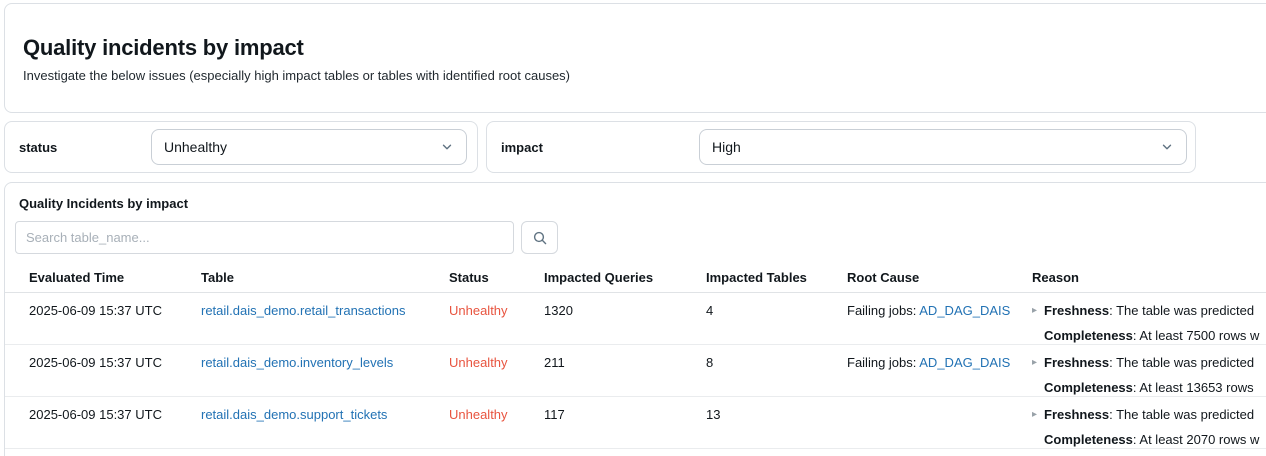  What do you see at coordinates (558, 310) in the screenshot?
I see `cell-impacted-queries: 1320` at bounding box center [558, 310].